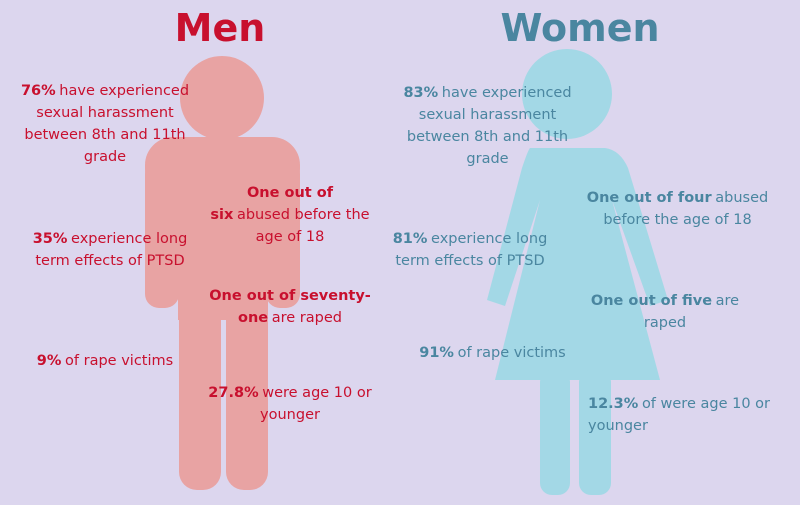  What do you see at coordinates (316, 404) in the screenshot?
I see `fact-text: were age 10 or younger` at bounding box center [316, 404].